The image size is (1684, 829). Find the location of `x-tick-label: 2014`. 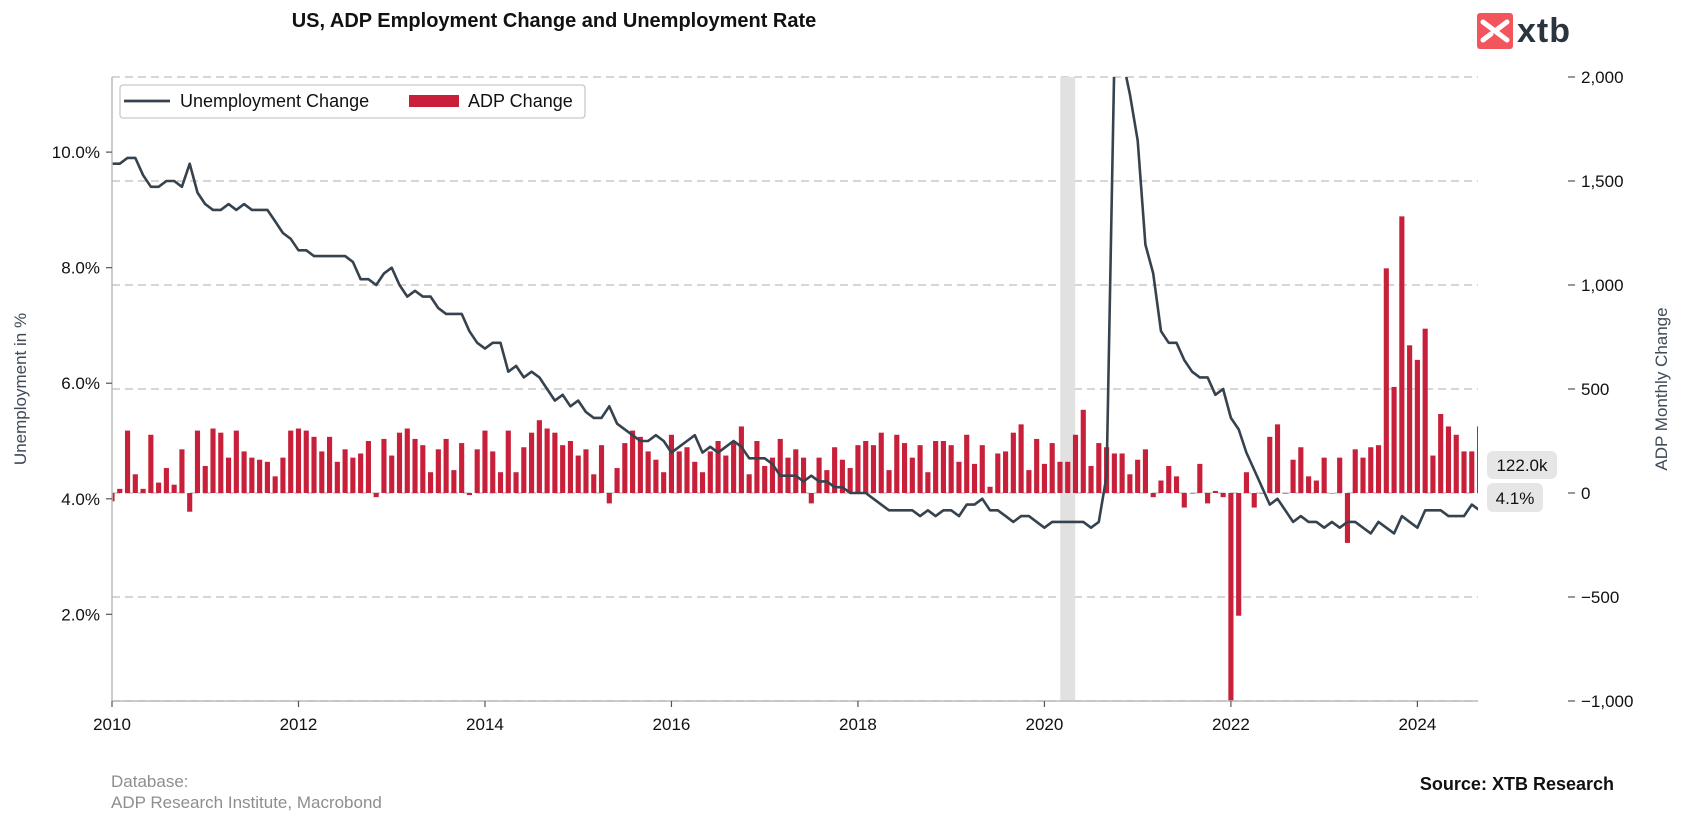

x-tick-label: 2014 is located at coordinates (485, 724).